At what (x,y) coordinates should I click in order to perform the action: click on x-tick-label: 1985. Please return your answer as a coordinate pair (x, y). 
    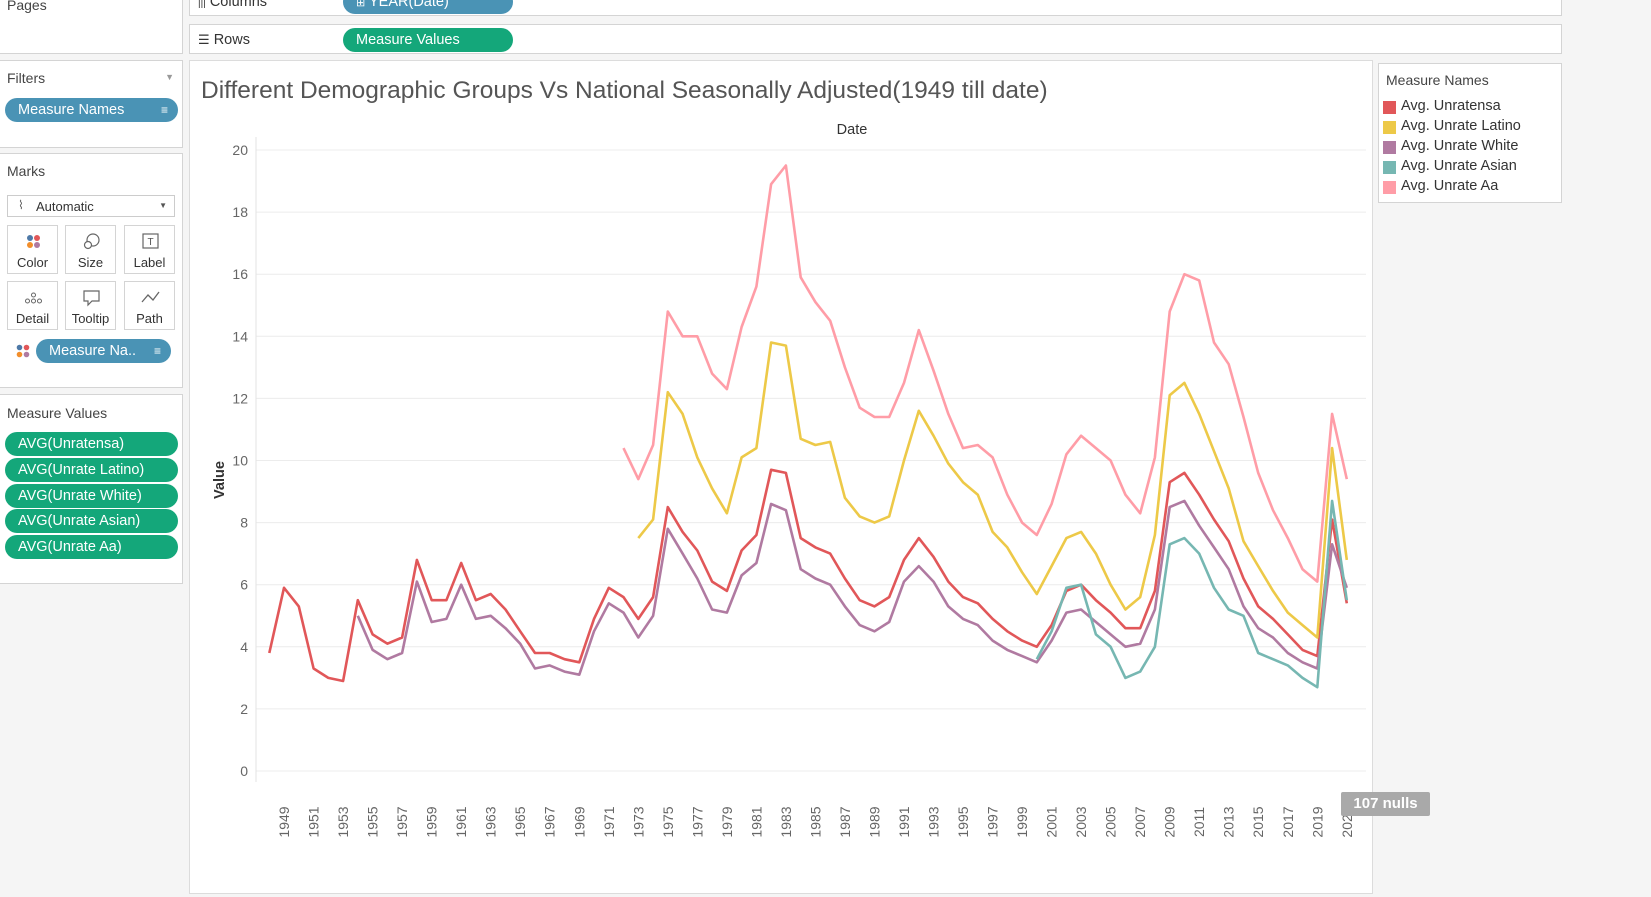
    Looking at the image, I should click on (815, 821).